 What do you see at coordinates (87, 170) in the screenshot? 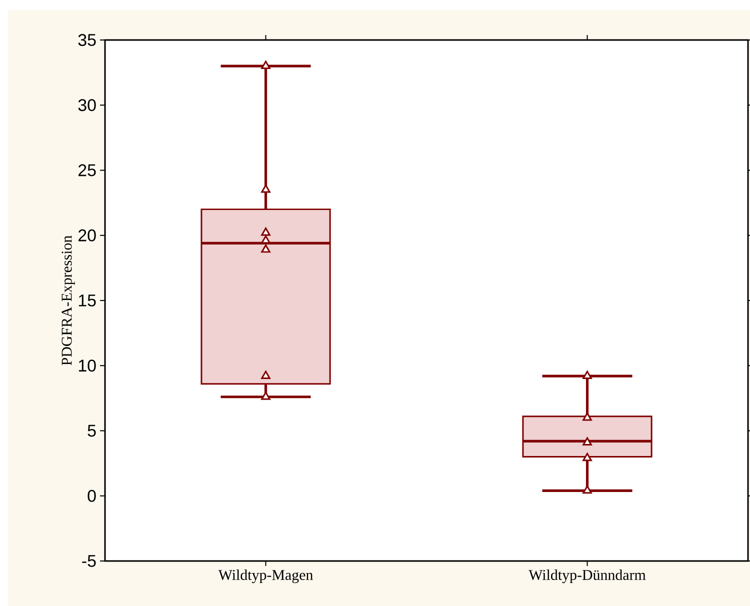
I see `y-tick-label: 25` at bounding box center [87, 170].